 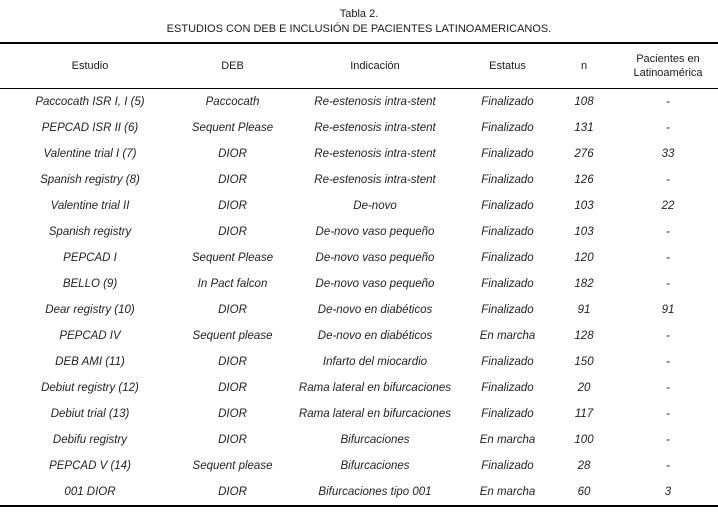 I want to click on table-cell: PEPCAD V (14), so click(x=90, y=466).